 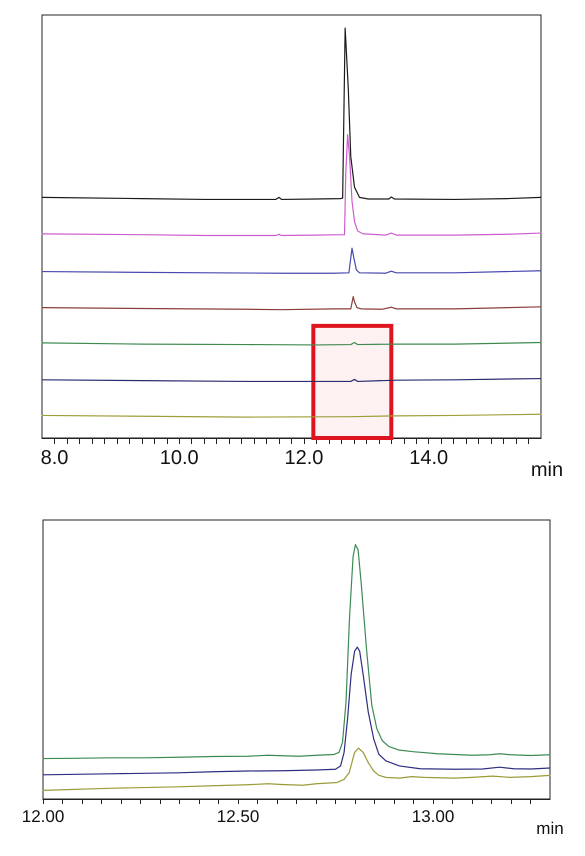 I want to click on x-tick-label: 12.50, so click(x=238, y=816).